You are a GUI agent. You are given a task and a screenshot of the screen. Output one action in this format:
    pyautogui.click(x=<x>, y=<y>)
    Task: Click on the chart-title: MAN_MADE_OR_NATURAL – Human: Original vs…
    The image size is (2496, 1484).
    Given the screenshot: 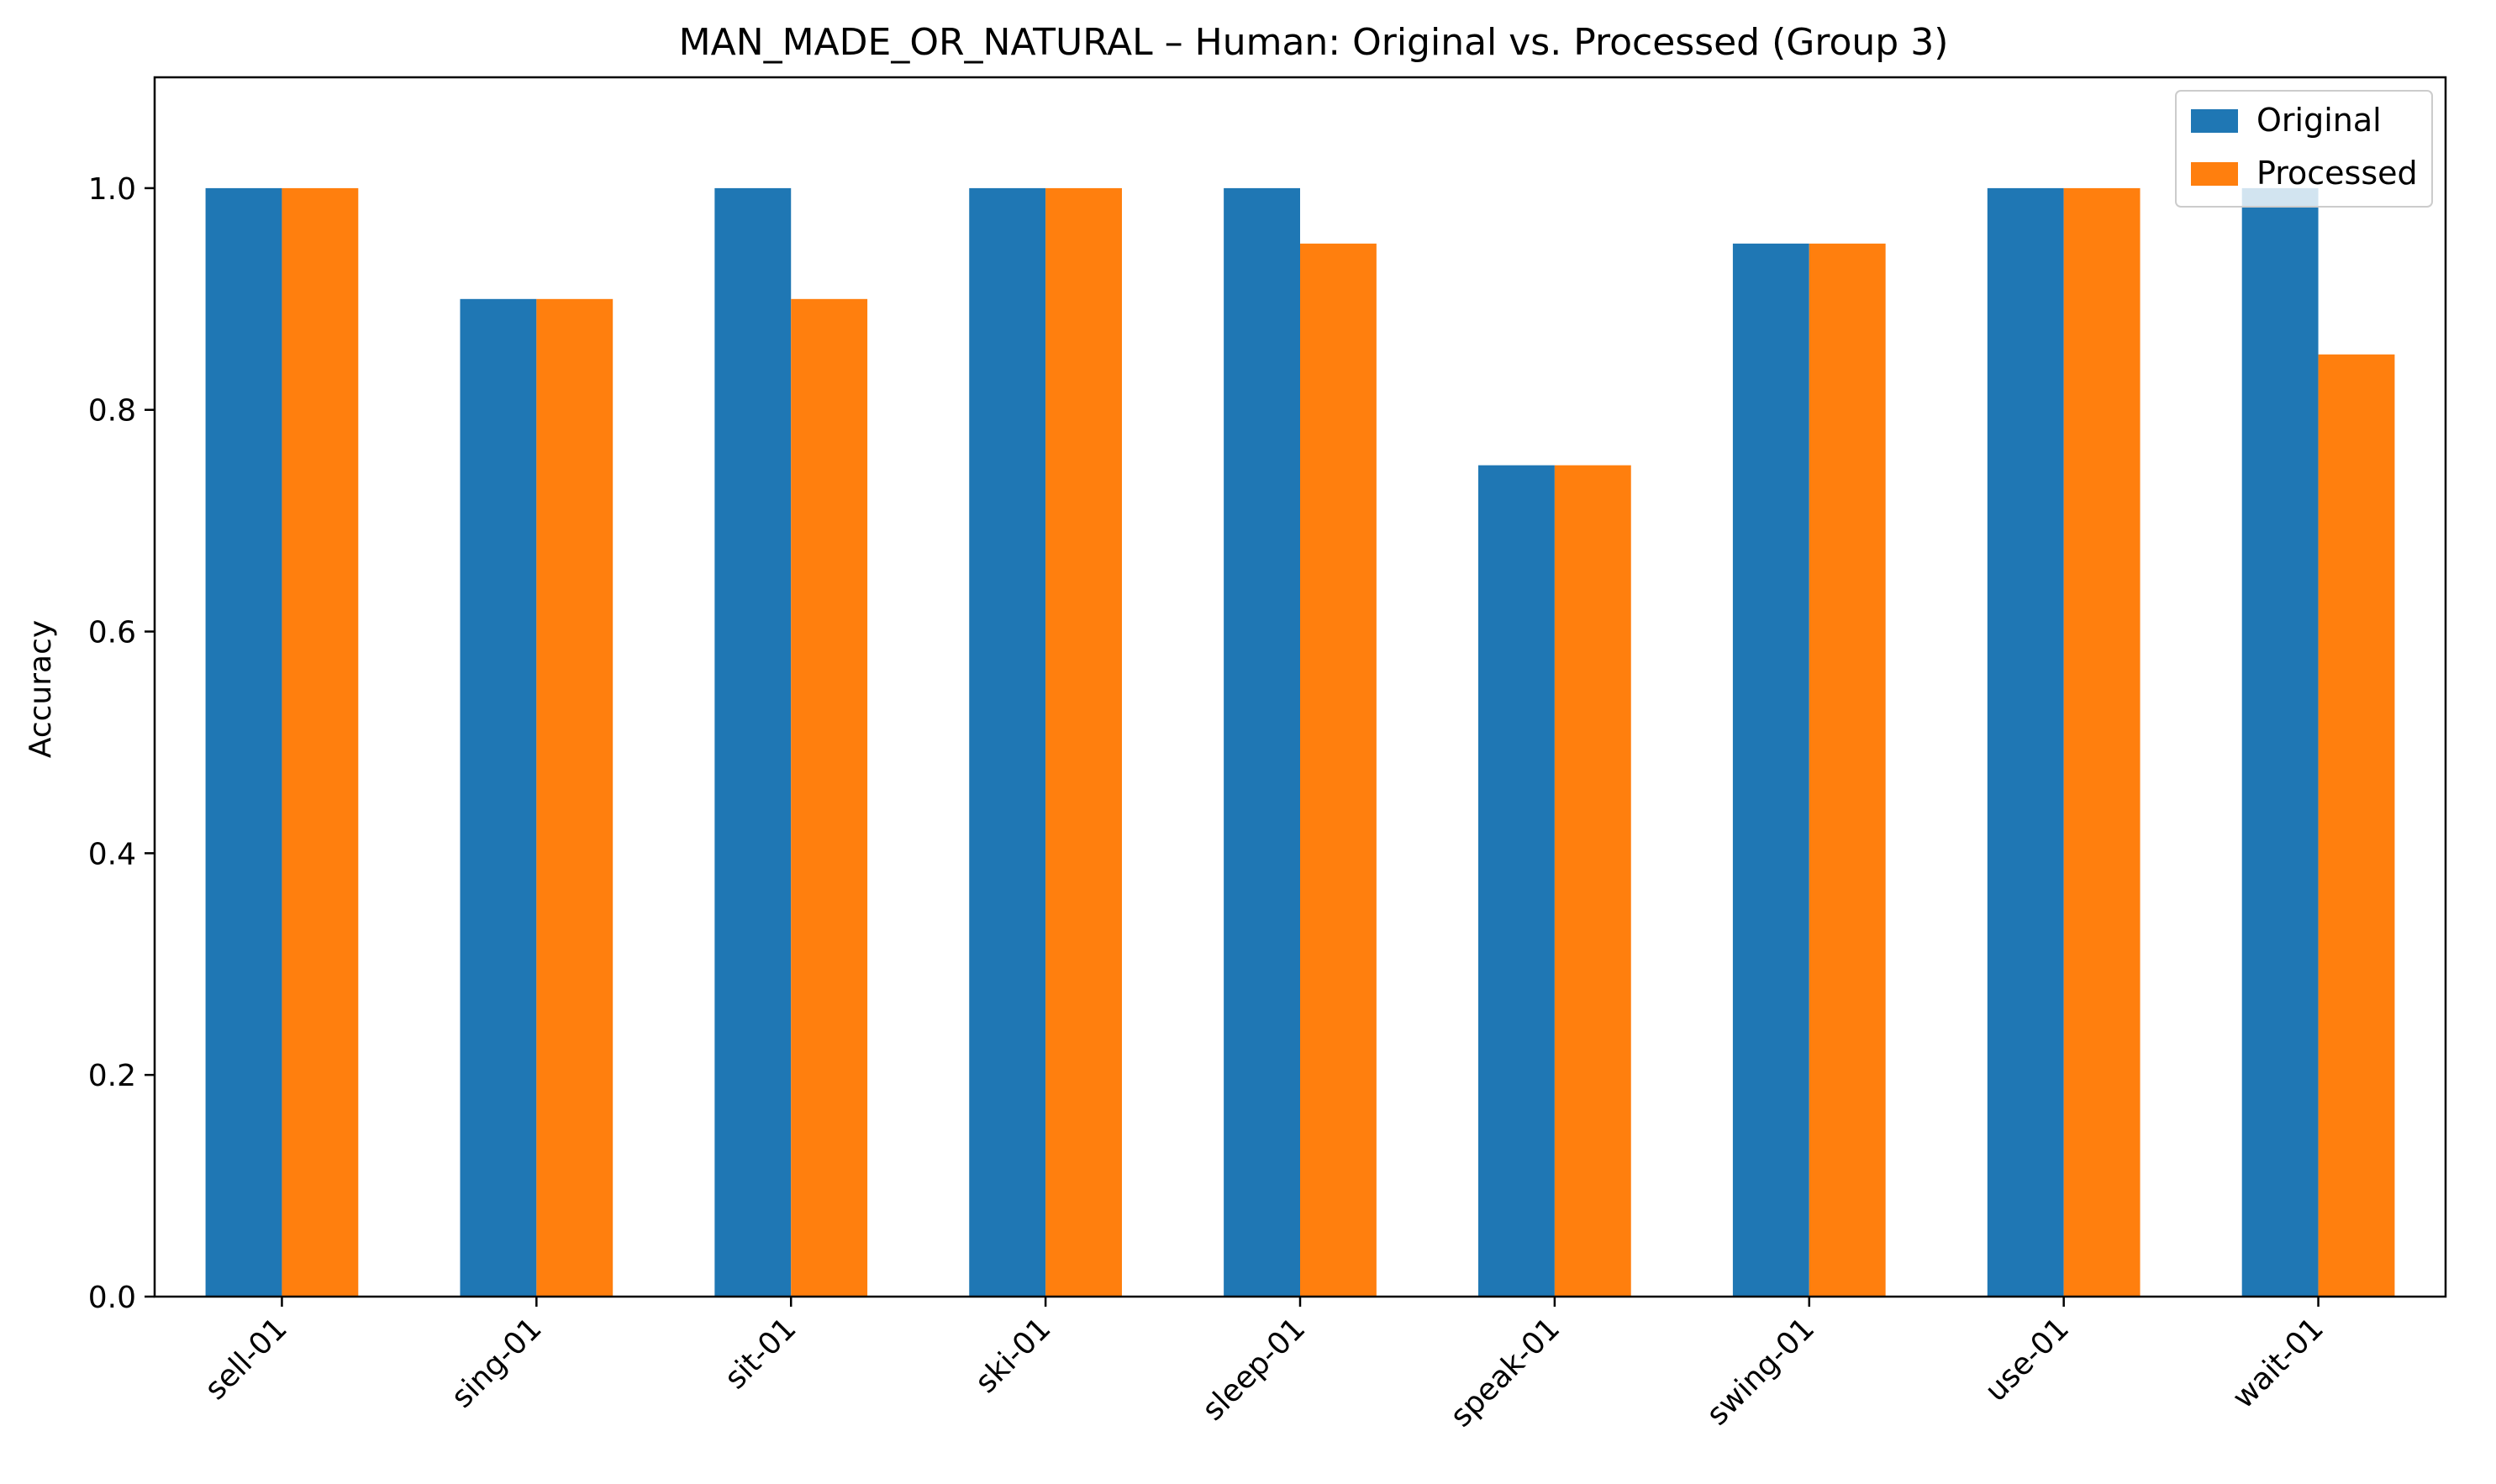 What is the action you would take?
    pyautogui.click(x=1314, y=42)
    